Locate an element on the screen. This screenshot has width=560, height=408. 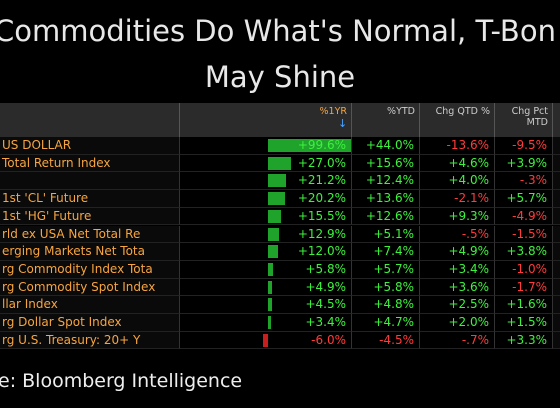
row-label is located at coordinates (90, 181).